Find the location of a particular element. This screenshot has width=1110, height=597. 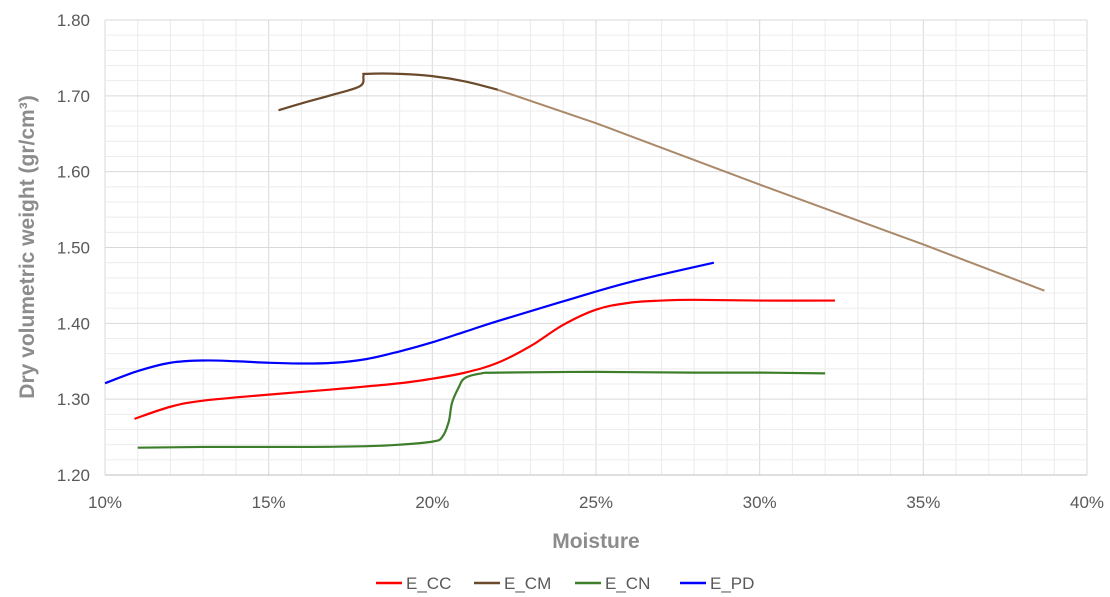

y-tick-label: 1.30 is located at coordinates (73, 399).